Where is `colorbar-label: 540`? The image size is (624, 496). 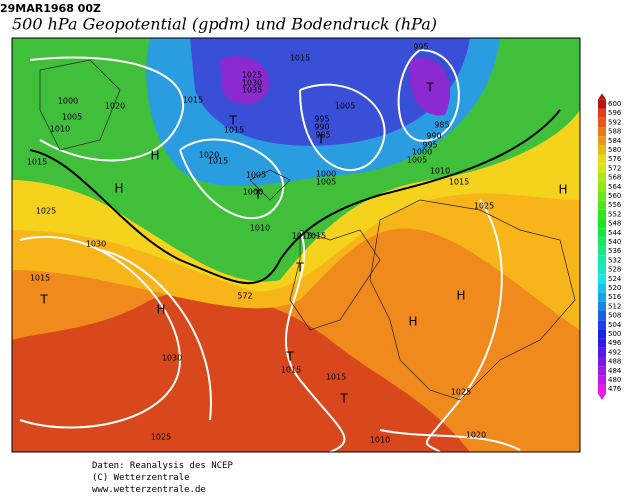 colorbar-label: 540 is located at coordinates (614, 242).